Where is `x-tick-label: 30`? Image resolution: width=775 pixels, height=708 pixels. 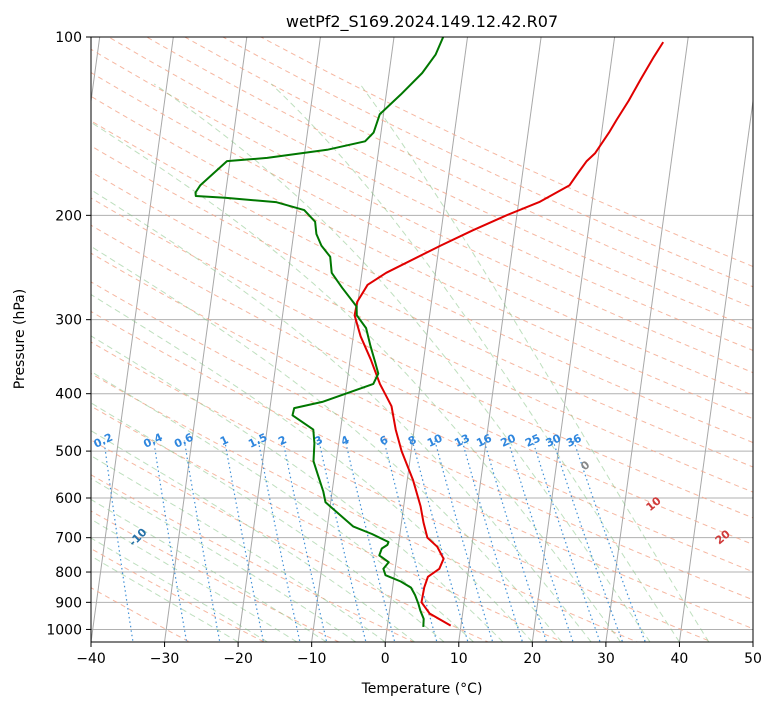 x-tick-label: 30 is located at coordinates (606, 659).